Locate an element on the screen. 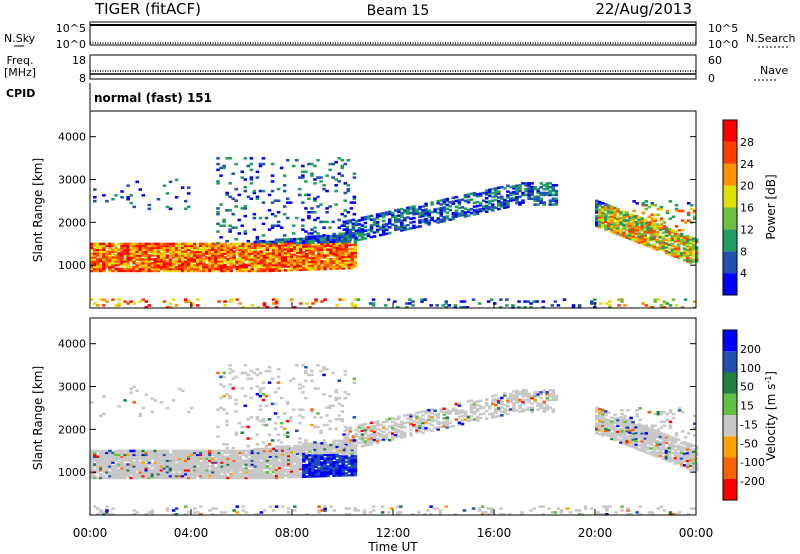  colorbar-tick: 12 is located at coordinates (747, 229).